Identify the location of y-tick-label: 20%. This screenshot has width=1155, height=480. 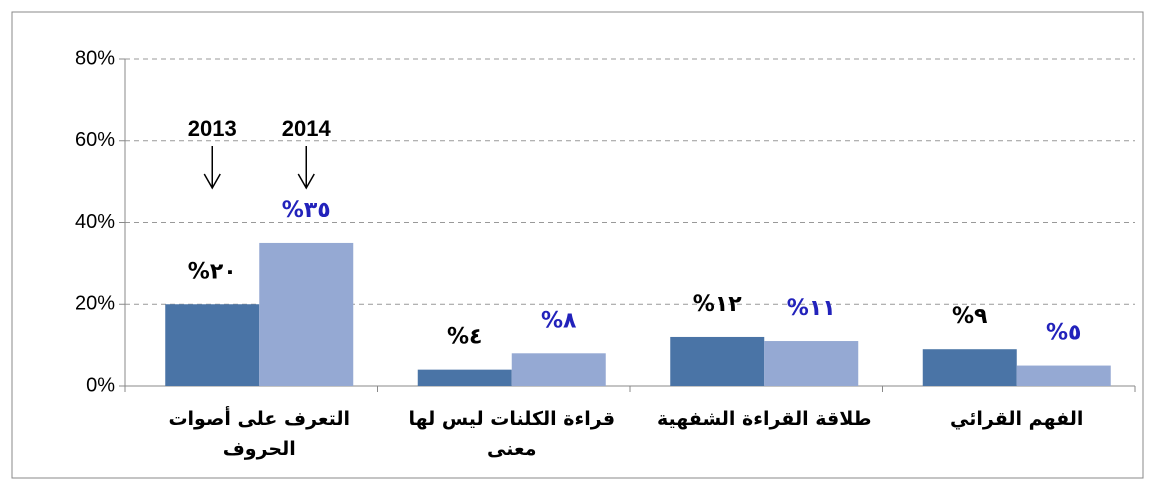
(95, 304).